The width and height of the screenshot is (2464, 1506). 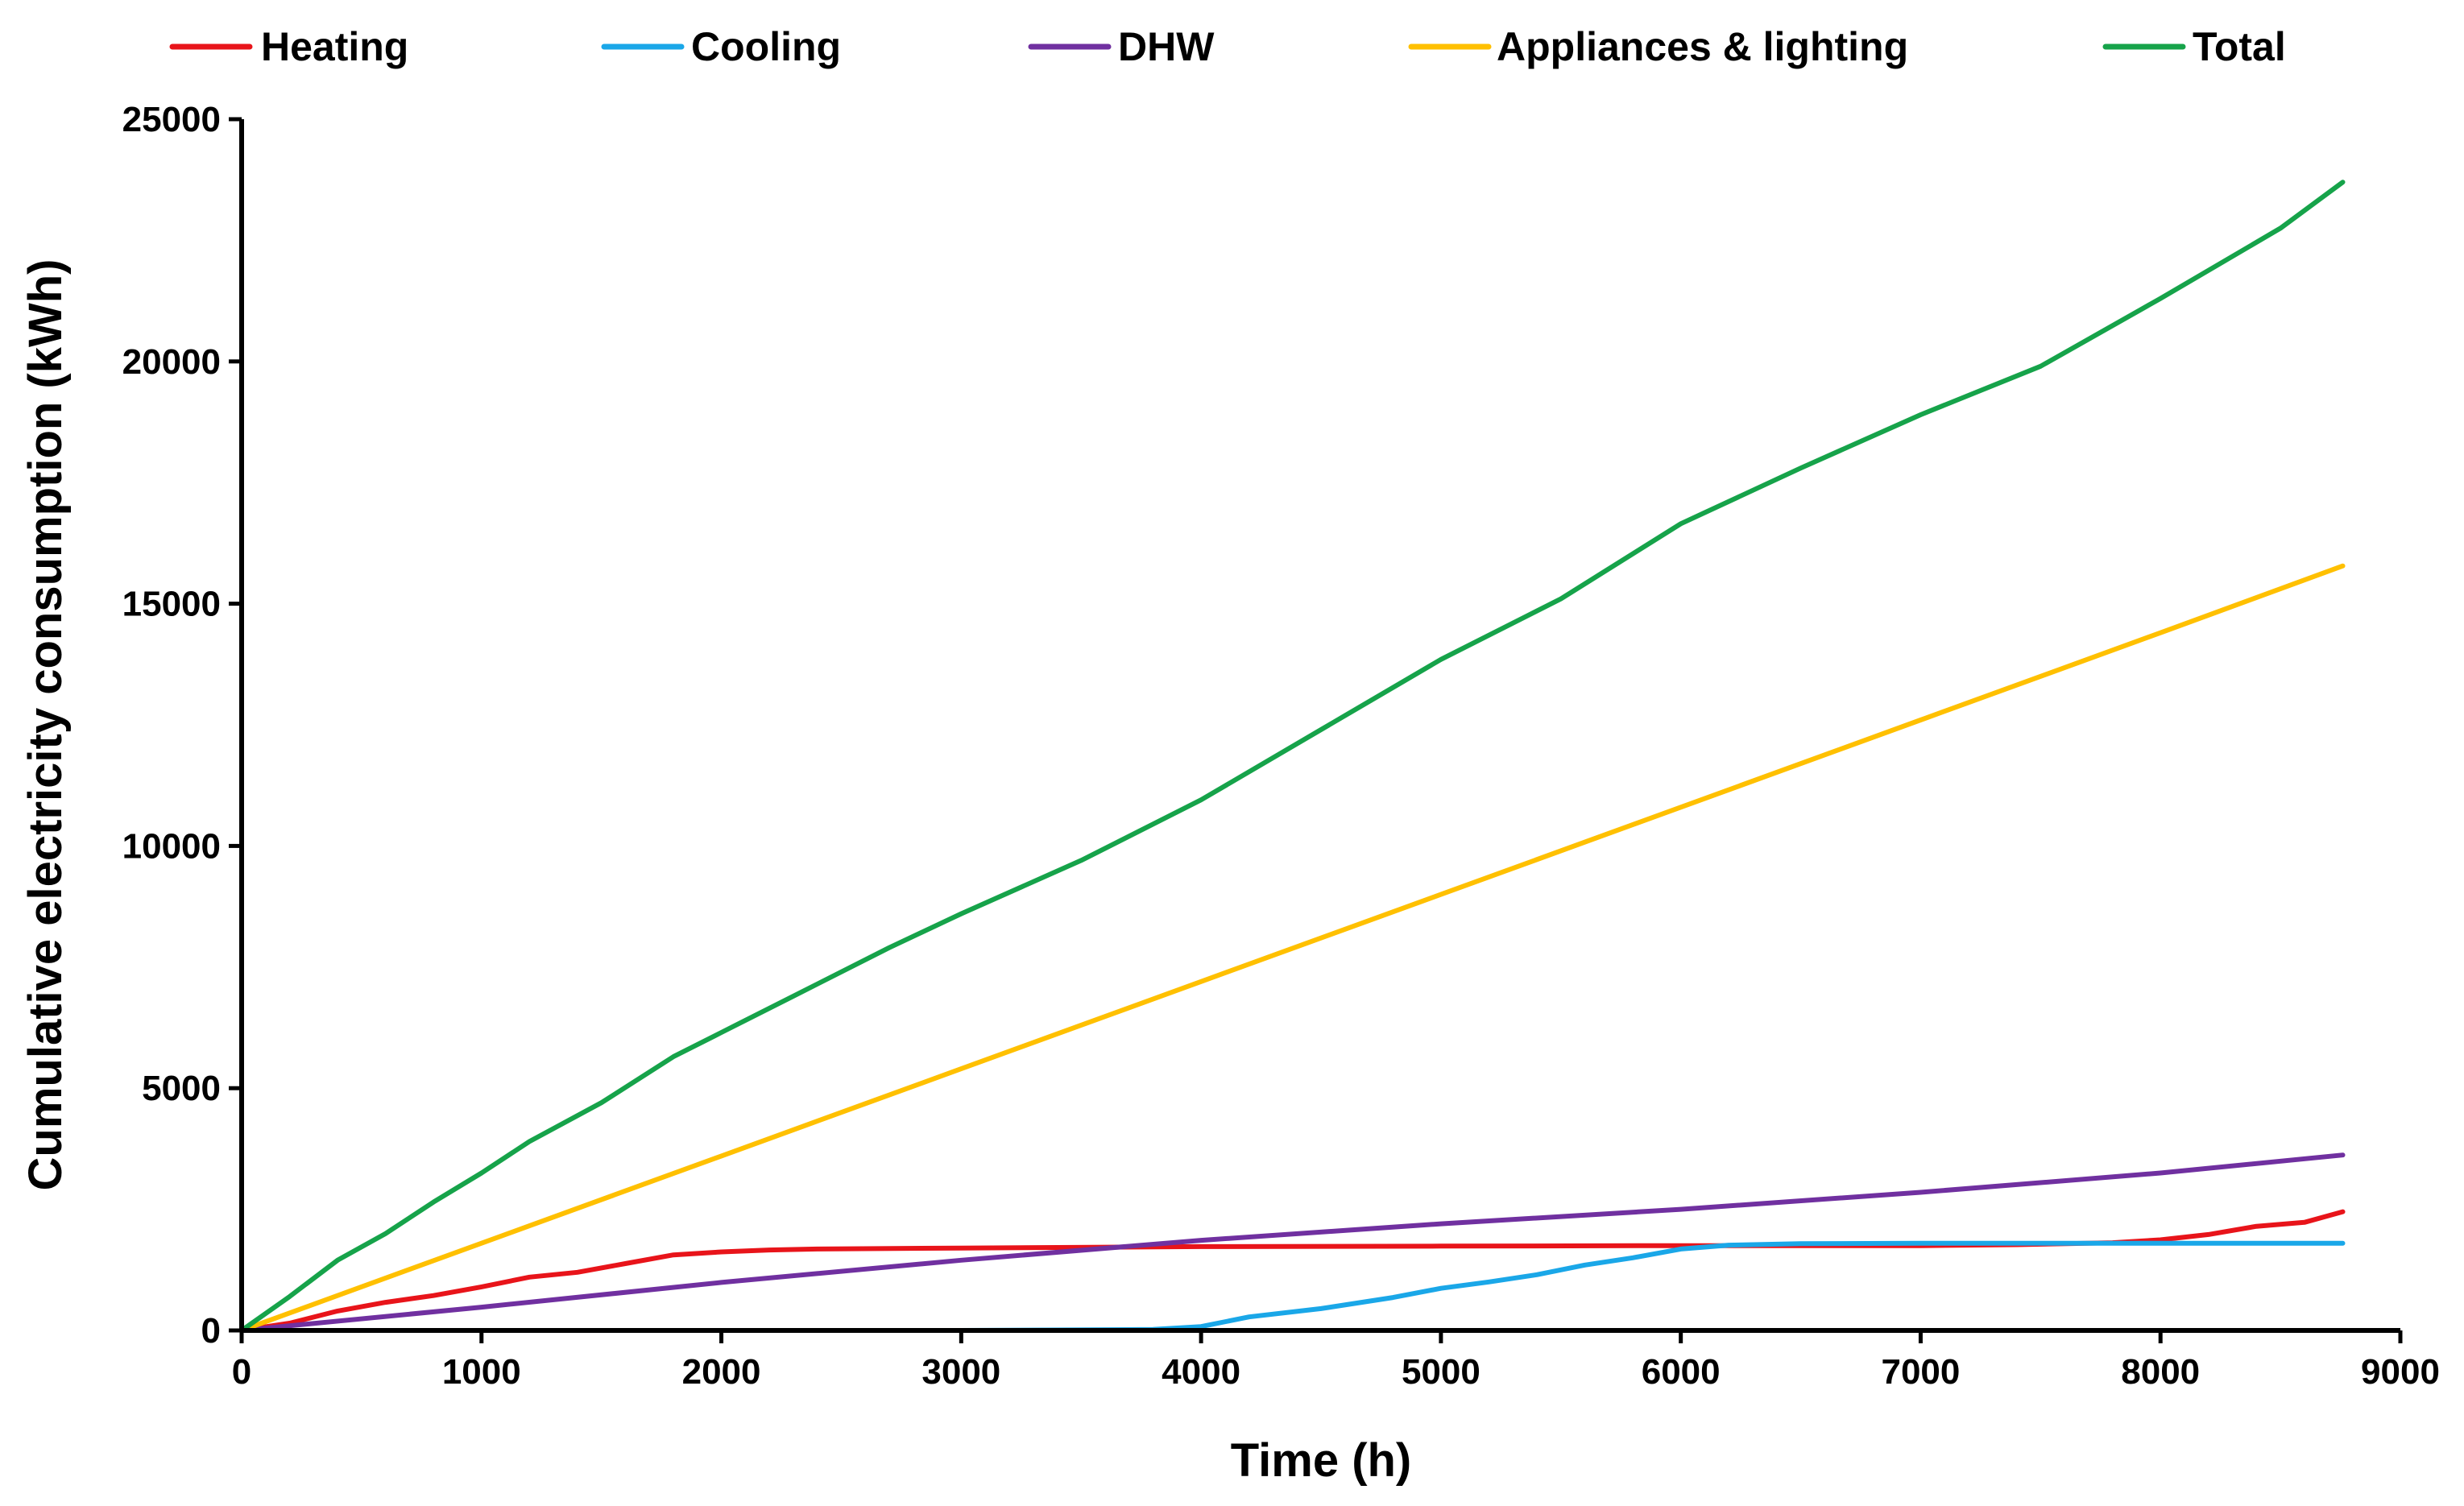 What do you see at coordinates (1441, 1372) in the screenshot?
I see `x-tick-label: 5000` at bounding box center [1441, 1372].